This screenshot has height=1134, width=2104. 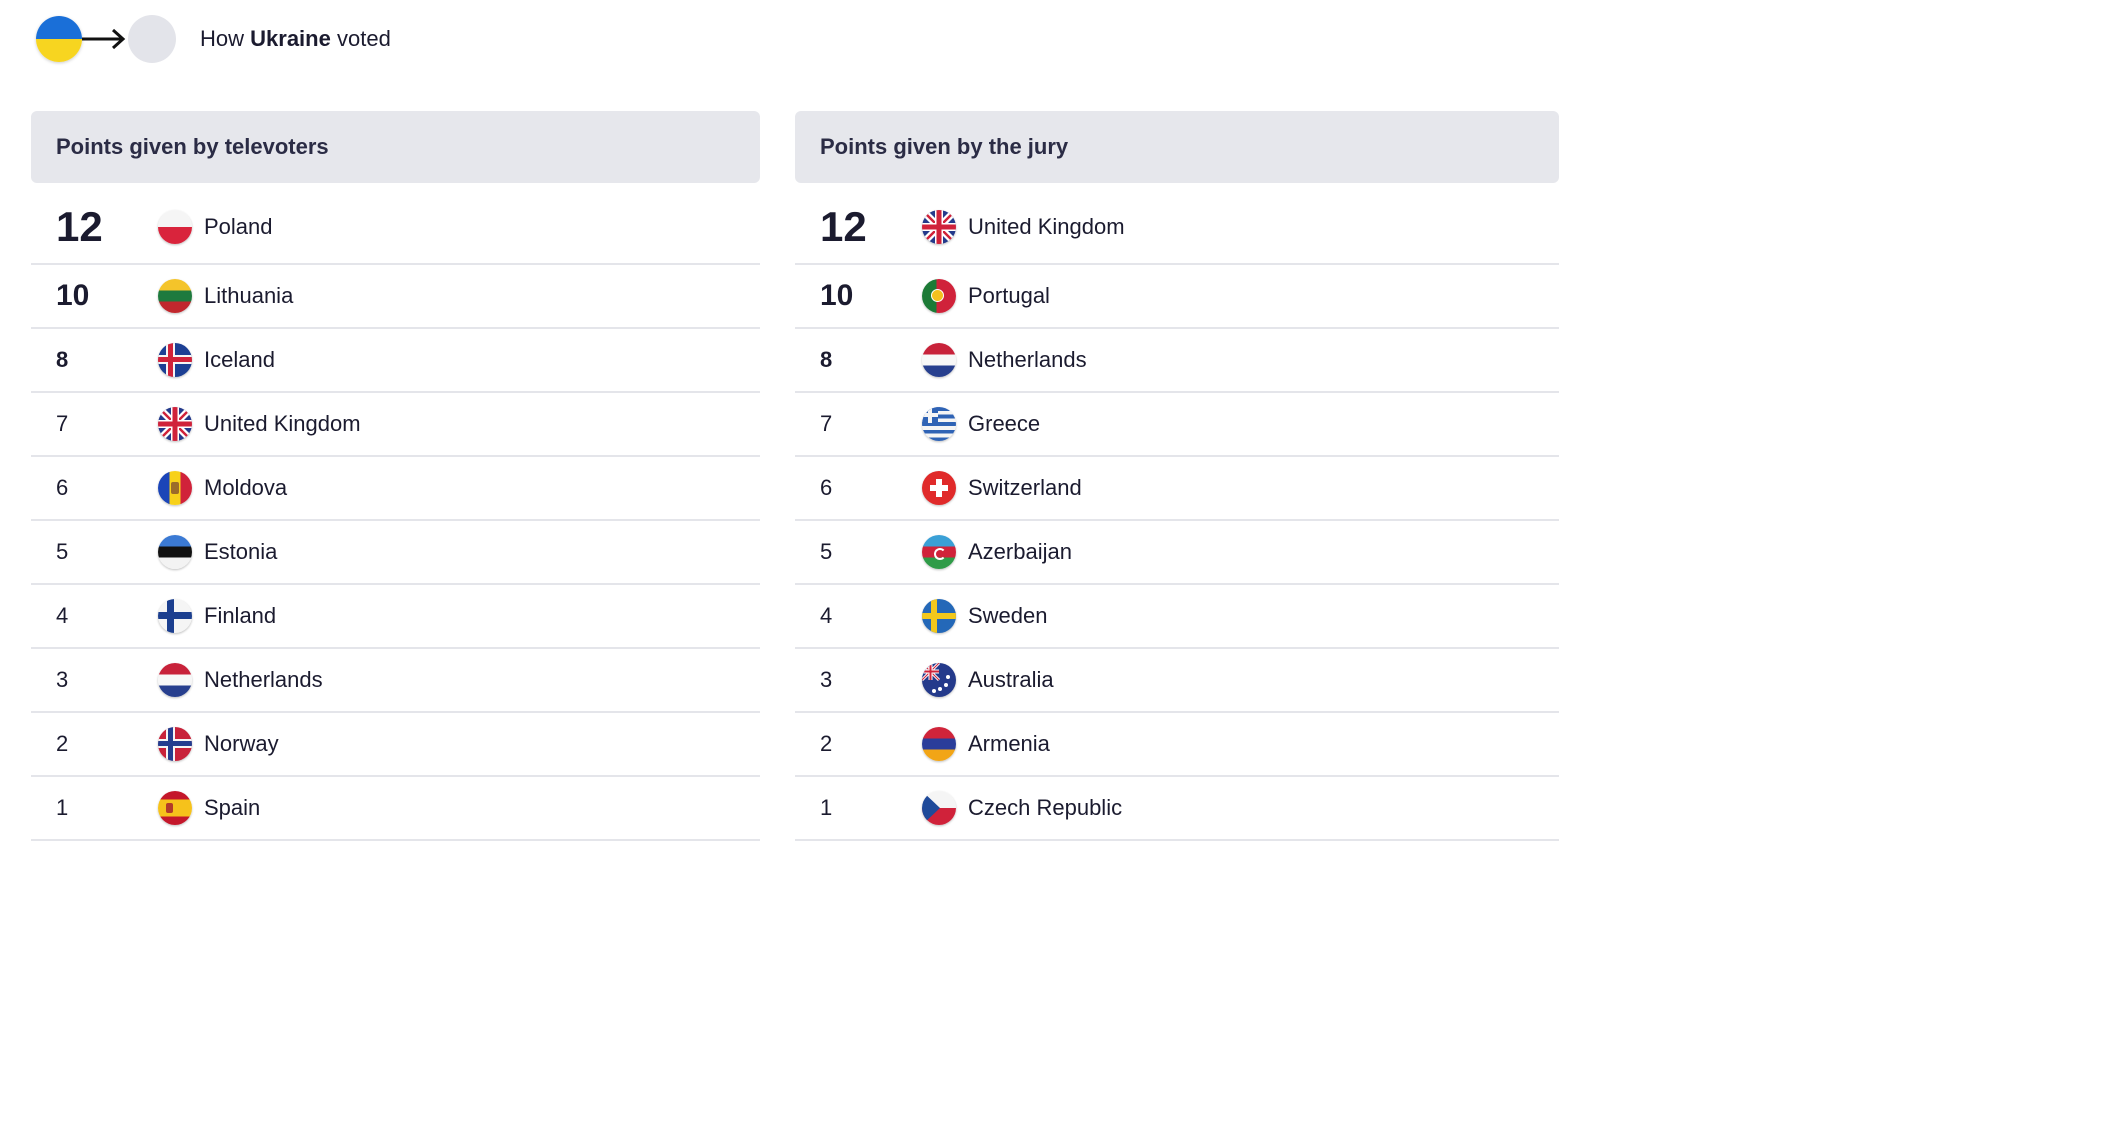 I want to click on list-item: 10 Portugal, so click(x=1177, y=297).